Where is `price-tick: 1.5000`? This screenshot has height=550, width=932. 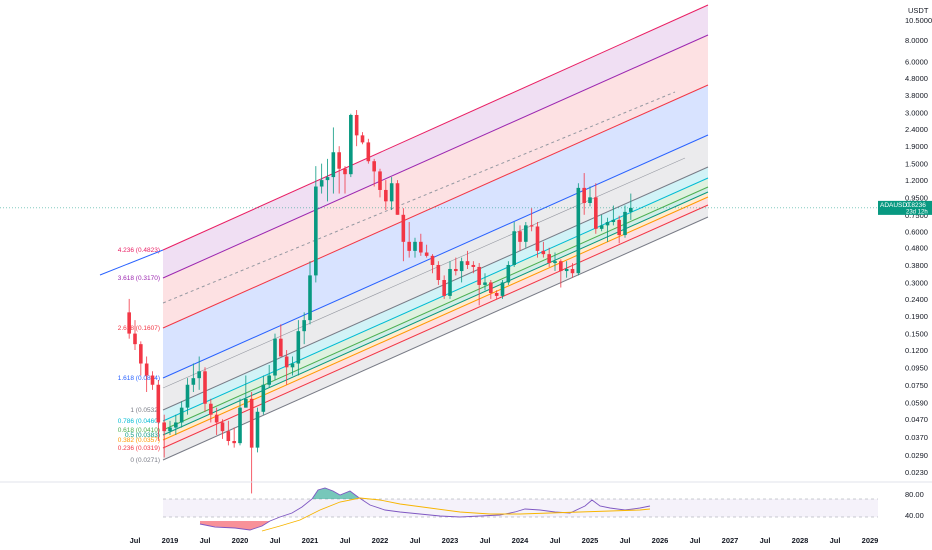
price-tick: 1.5000 is located at coordinates (916, 164).